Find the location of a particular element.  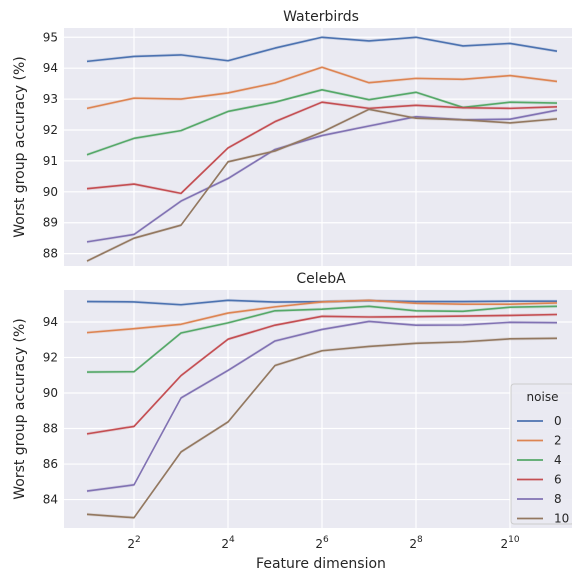

x-tick-label: 24 is located at coordinates (228, 543).